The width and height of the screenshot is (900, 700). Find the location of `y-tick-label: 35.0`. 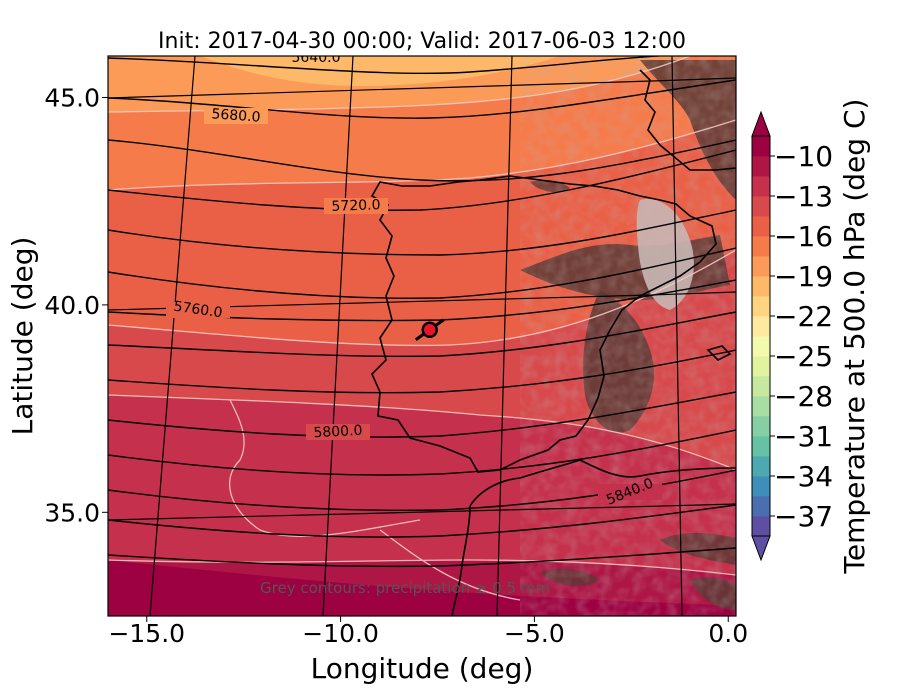

y-tick-label: 35.0 is located at coordinates (72, 512).